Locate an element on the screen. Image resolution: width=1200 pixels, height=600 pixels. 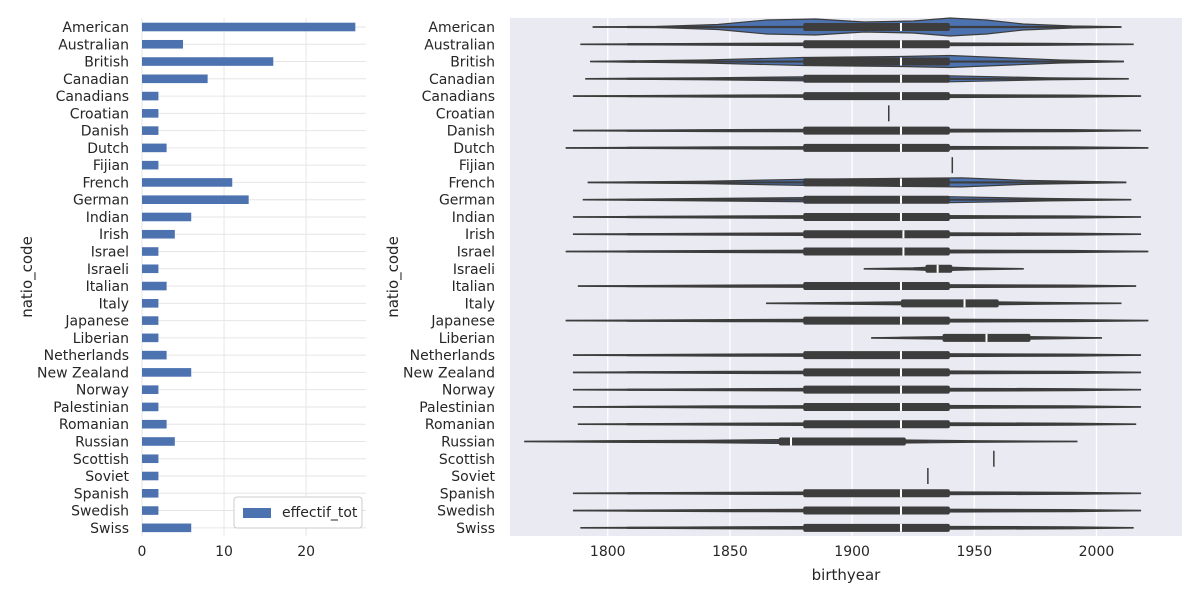
legend: effectif_tot is located at coordinates (298, 512).